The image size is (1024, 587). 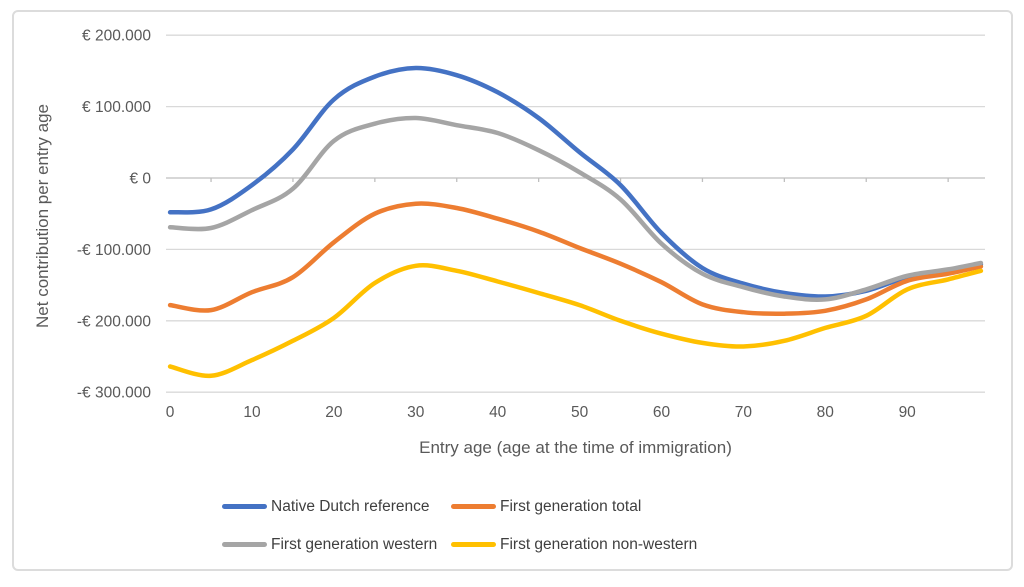 What do you see at coordinates (826, 412) in the screenshot?
I see `x-tick-label: 80` at bounding box center [826, 412].